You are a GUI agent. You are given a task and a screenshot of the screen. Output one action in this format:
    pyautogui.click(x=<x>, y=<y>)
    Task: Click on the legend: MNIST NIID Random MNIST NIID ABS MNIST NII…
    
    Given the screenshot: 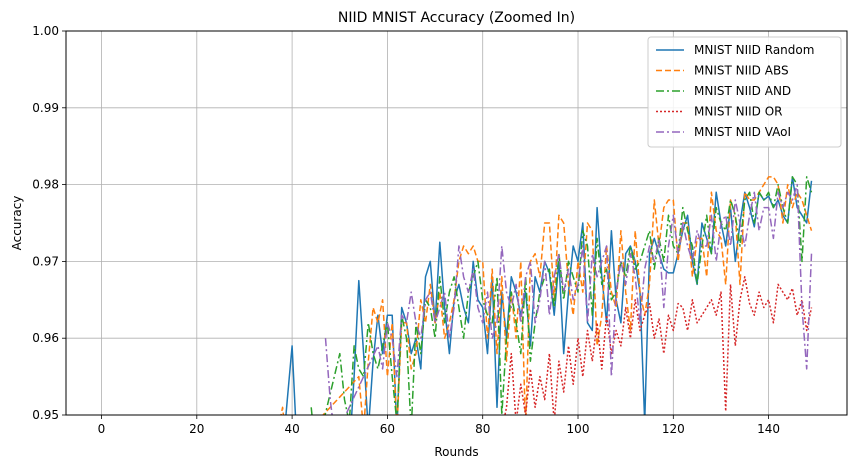 What is the action you would take?
    pyautogui.click(x=744, y=92)
    